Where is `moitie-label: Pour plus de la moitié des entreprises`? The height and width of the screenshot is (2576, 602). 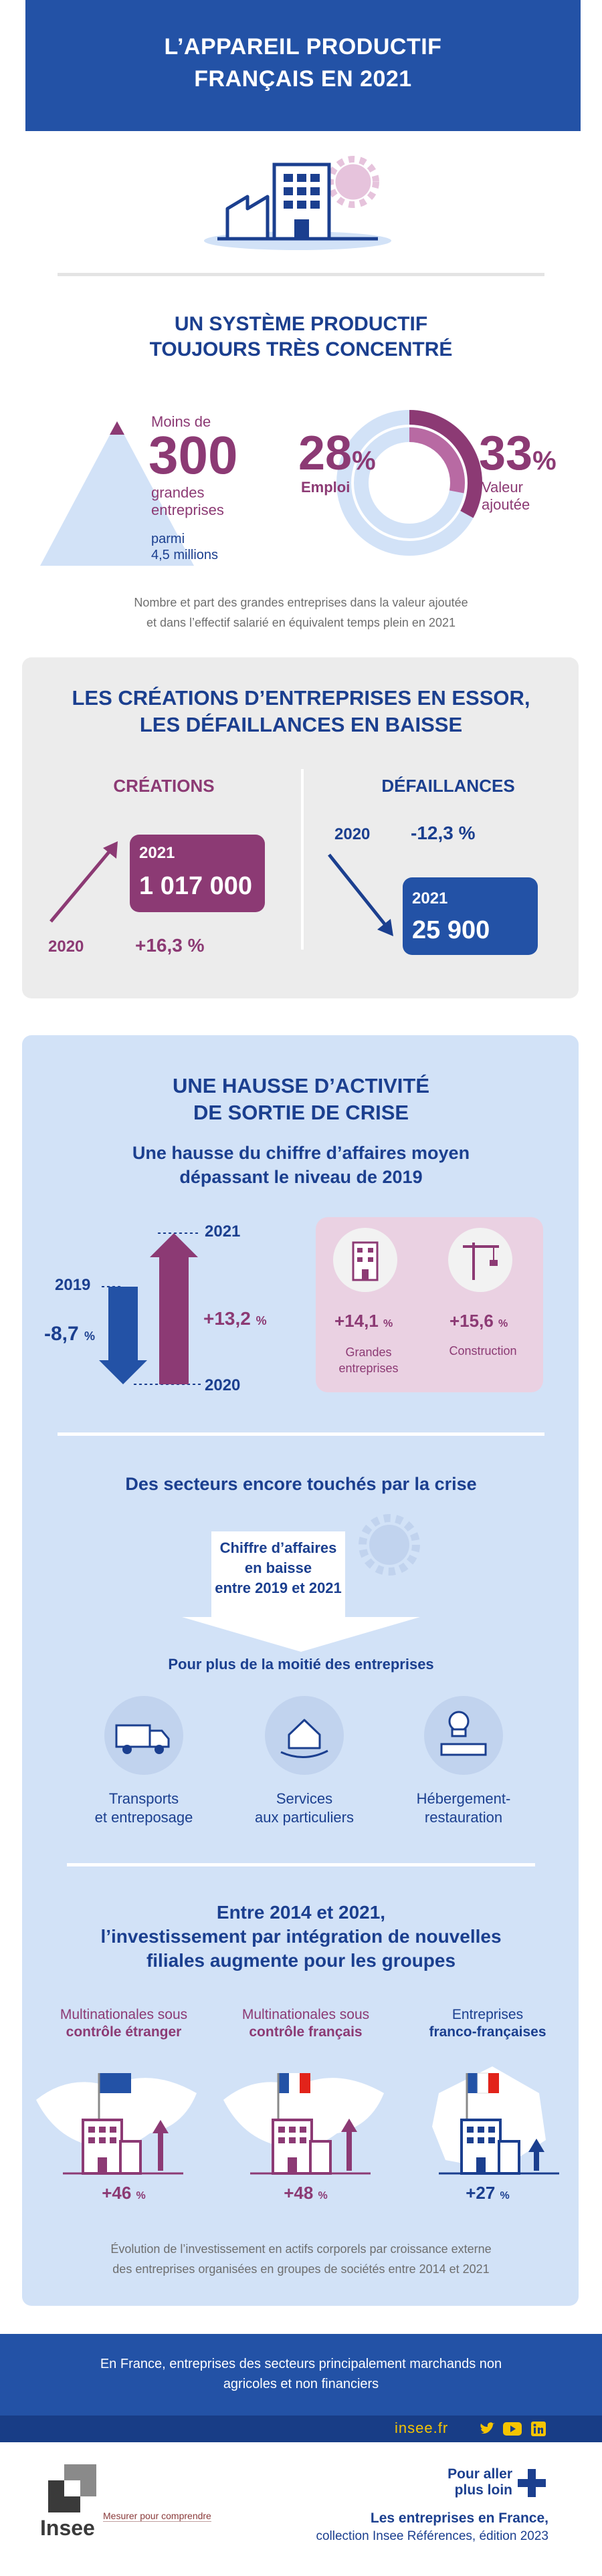 moitie-label: Pour plus de la moitié des entreprises is located at coordinates (301, 1664).